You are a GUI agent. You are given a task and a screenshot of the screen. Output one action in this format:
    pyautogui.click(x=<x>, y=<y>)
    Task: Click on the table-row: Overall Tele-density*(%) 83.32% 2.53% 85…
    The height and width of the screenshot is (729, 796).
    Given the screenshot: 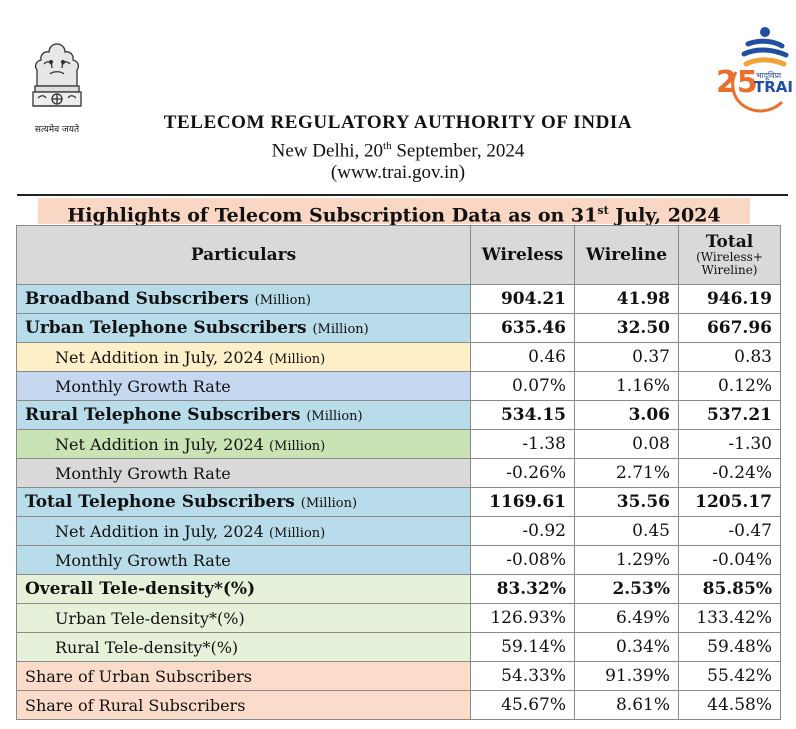 What is the action you would take?
    pyautogui.click(x=398, y=589)
    